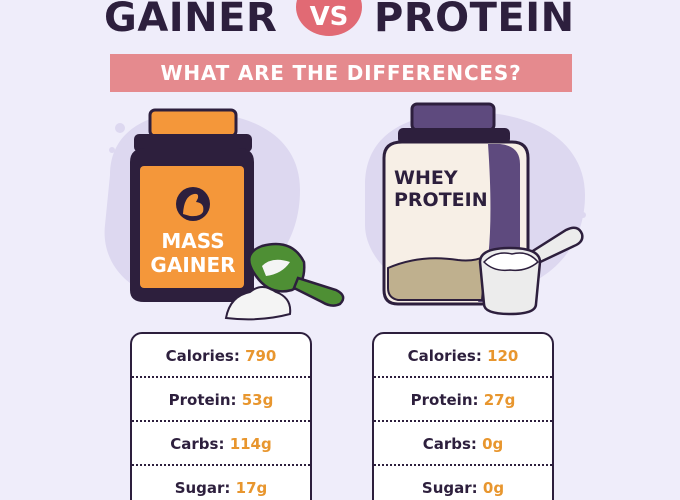 This screenshot has height=500, width=680. I want to click on mass-gainer-jar: MASS GAINER, so click(192, 205).